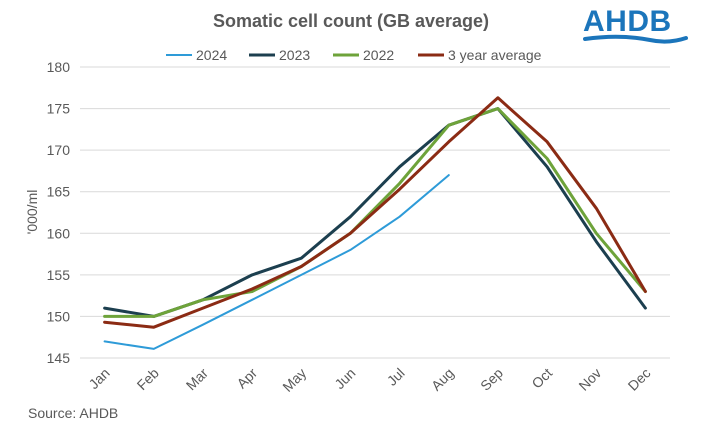 This screenshot has height=431, width=701. I want to click on x-tick-label: Apr, so click(246, 378).